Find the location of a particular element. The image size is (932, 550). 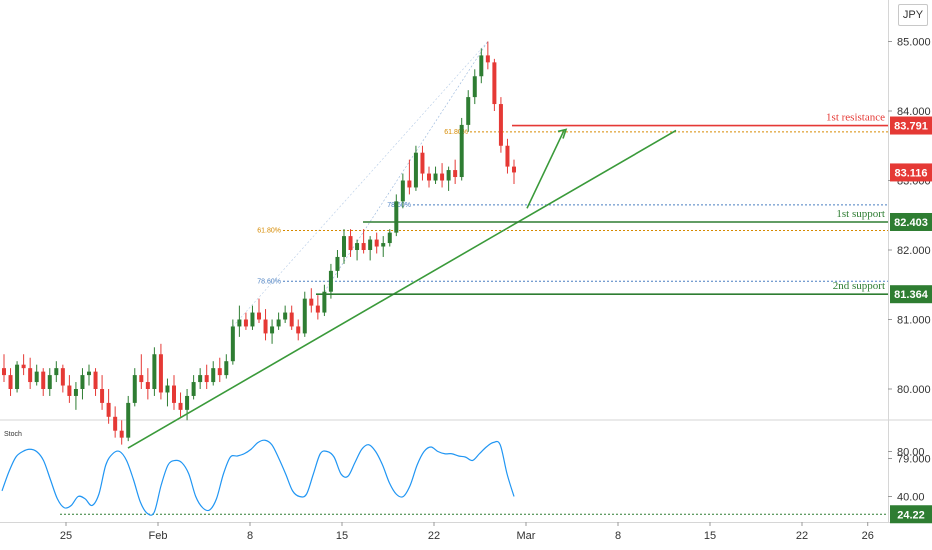

level-price-tag is located at coordinates (911, 294).